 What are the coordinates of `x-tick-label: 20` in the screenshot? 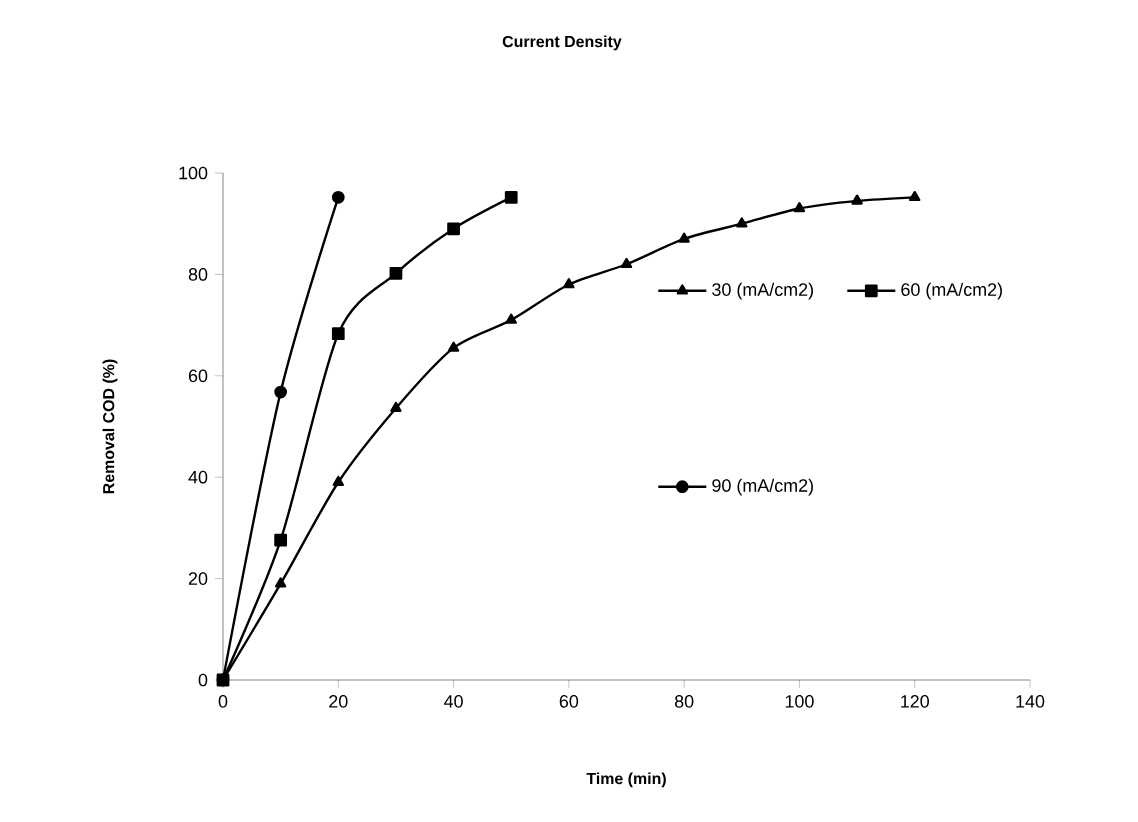 It's located at (338, 701).